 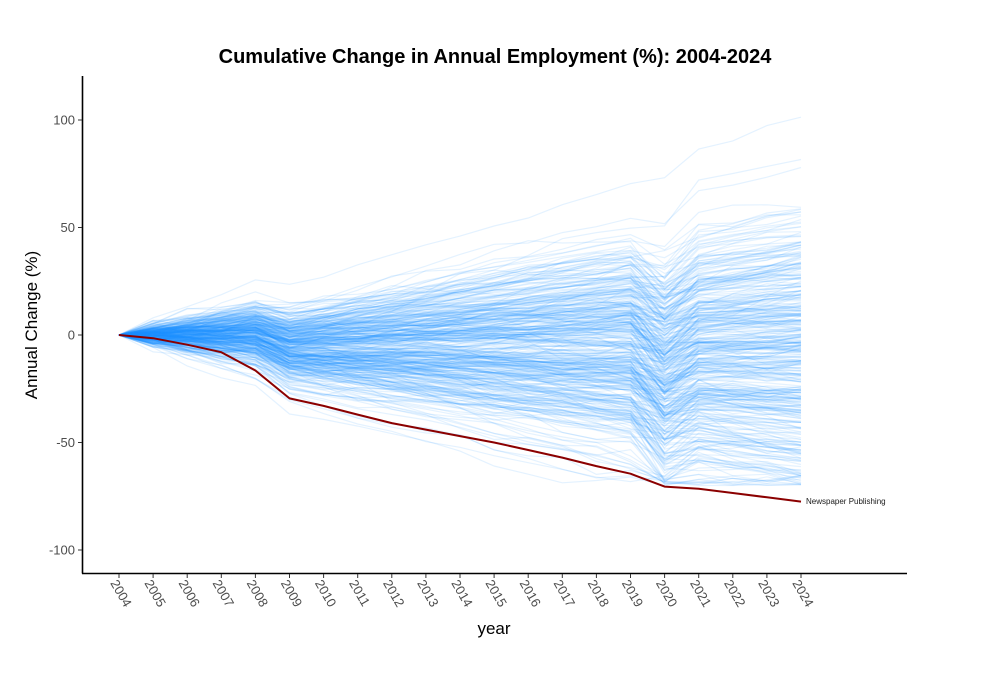 What do you see at coordinates (632, 593) in the screenshot?
I see `x-tick-label: 2019` at bounding box center [632, 593].